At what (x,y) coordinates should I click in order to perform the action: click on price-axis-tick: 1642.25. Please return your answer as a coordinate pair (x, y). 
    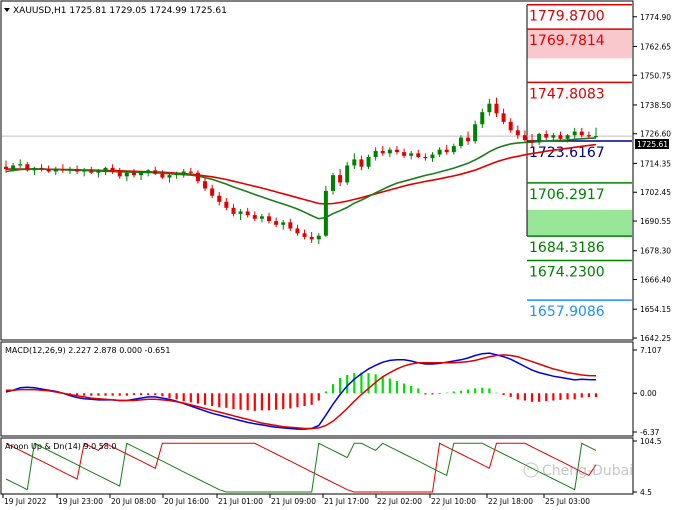
    Looking at the image, I should click on (655, 338).